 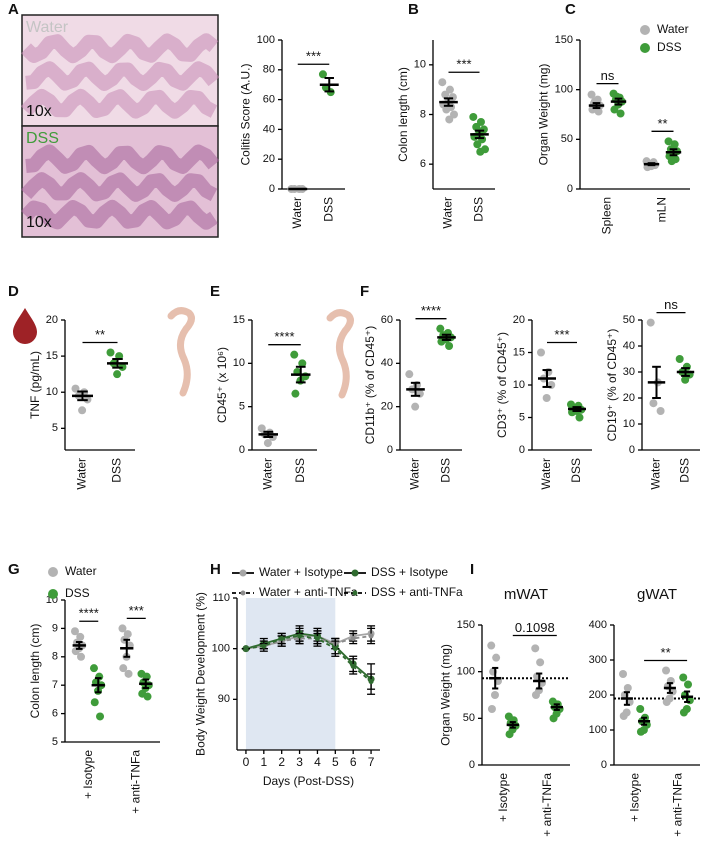 What do you see at coordinates (246, 114) in the screenshot?
I see `y-axis-label: Colitis Score (A.U.)` at bounding box center [246, 114].